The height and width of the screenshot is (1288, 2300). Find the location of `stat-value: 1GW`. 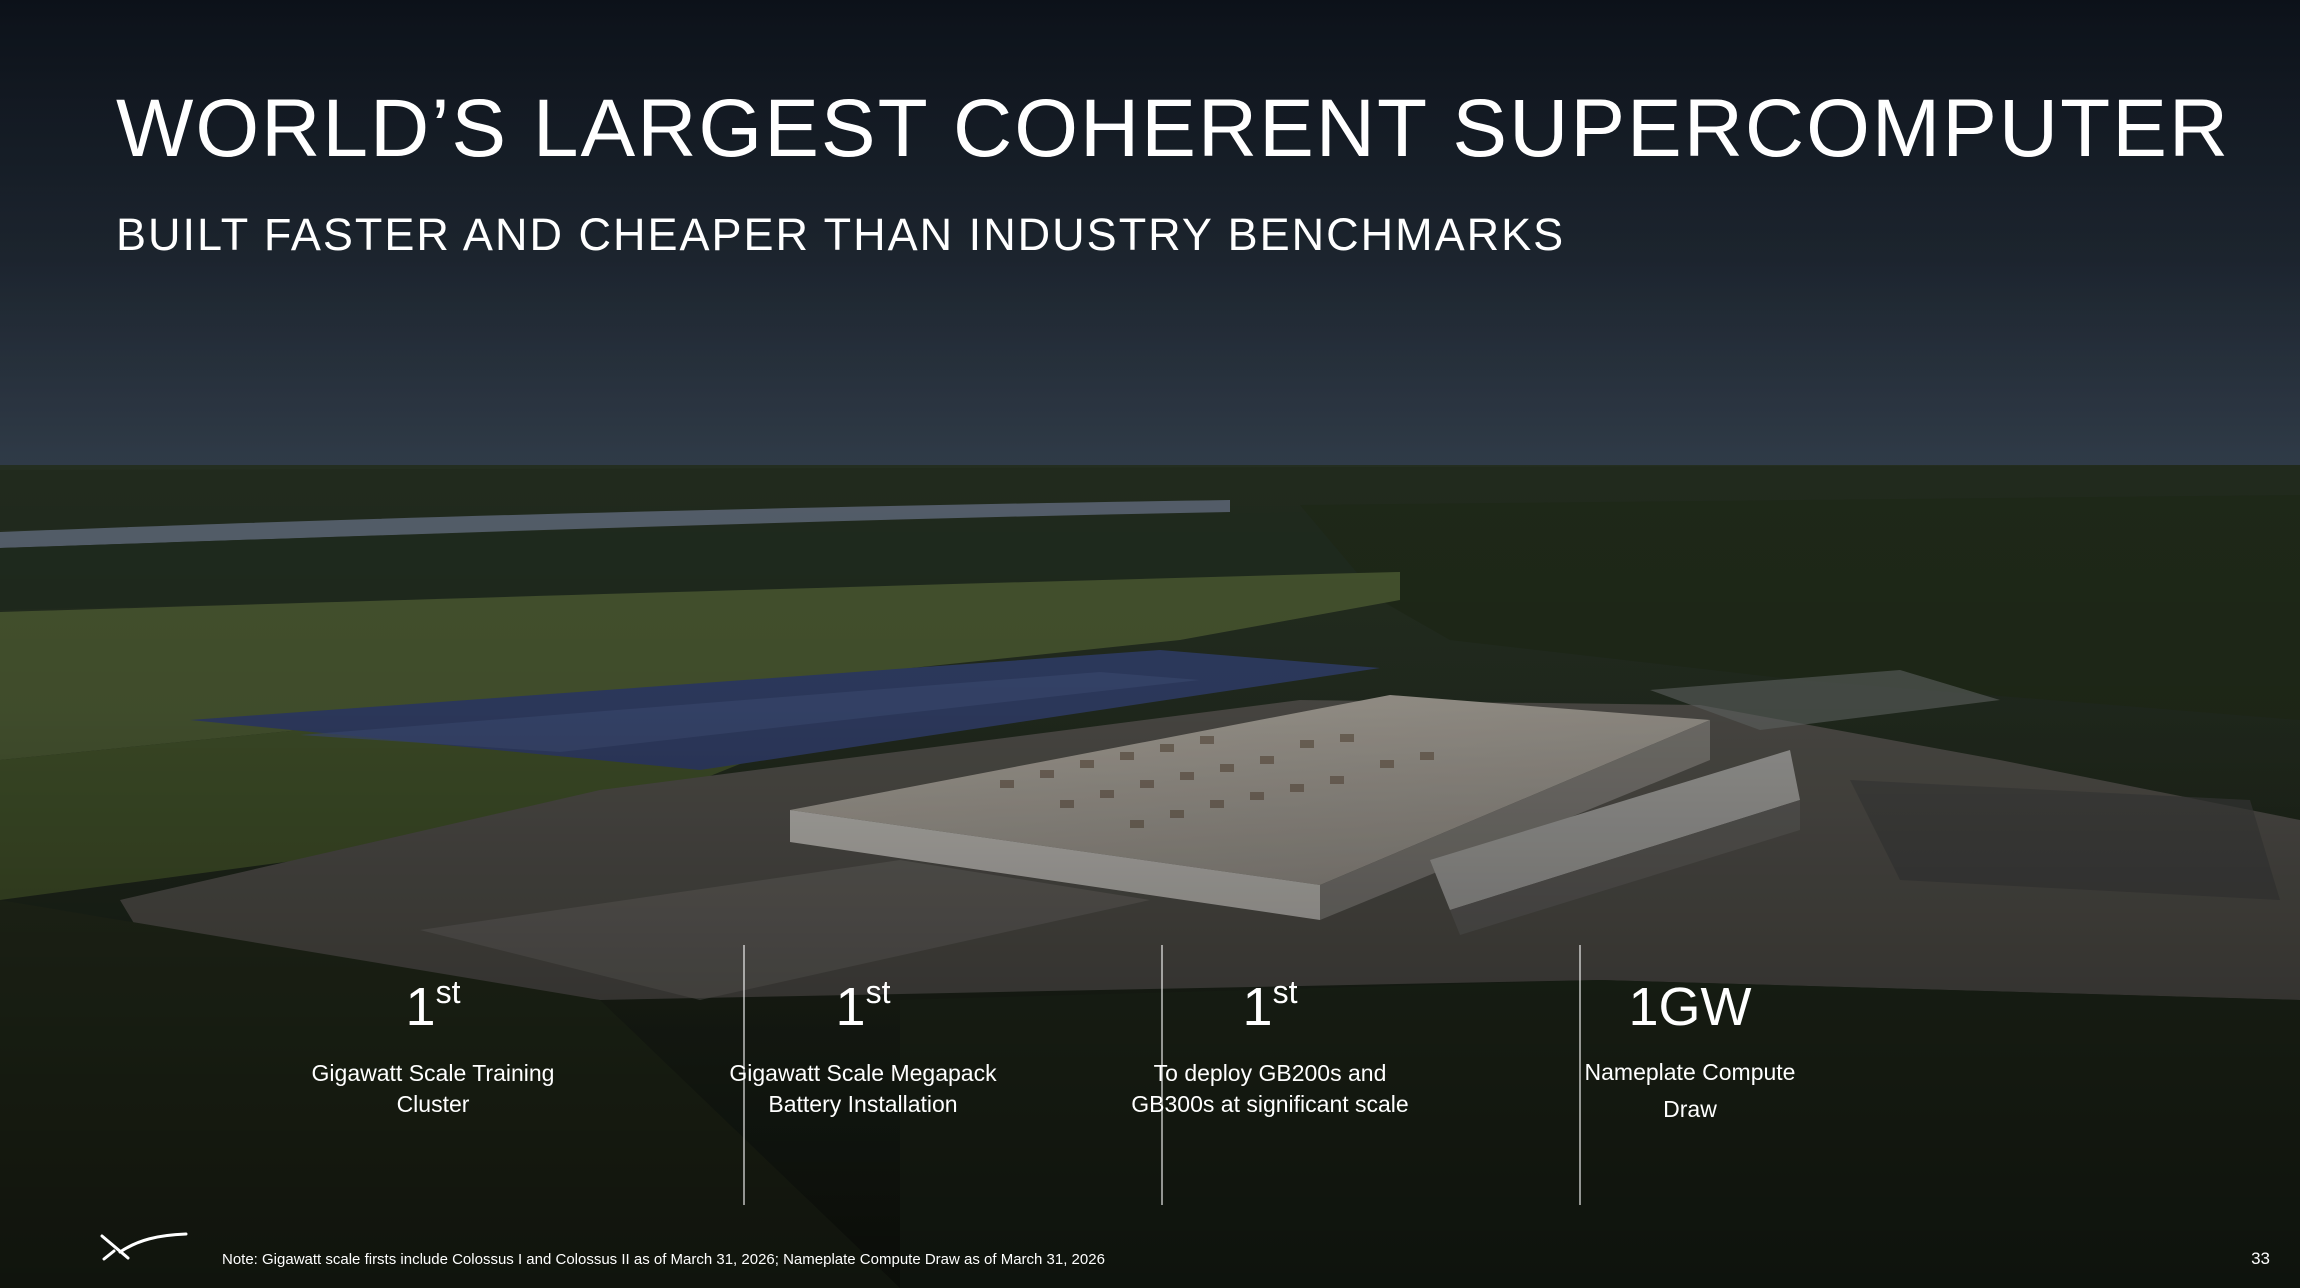

stat-value: 1GW is located at coordinates (1690, 1007).